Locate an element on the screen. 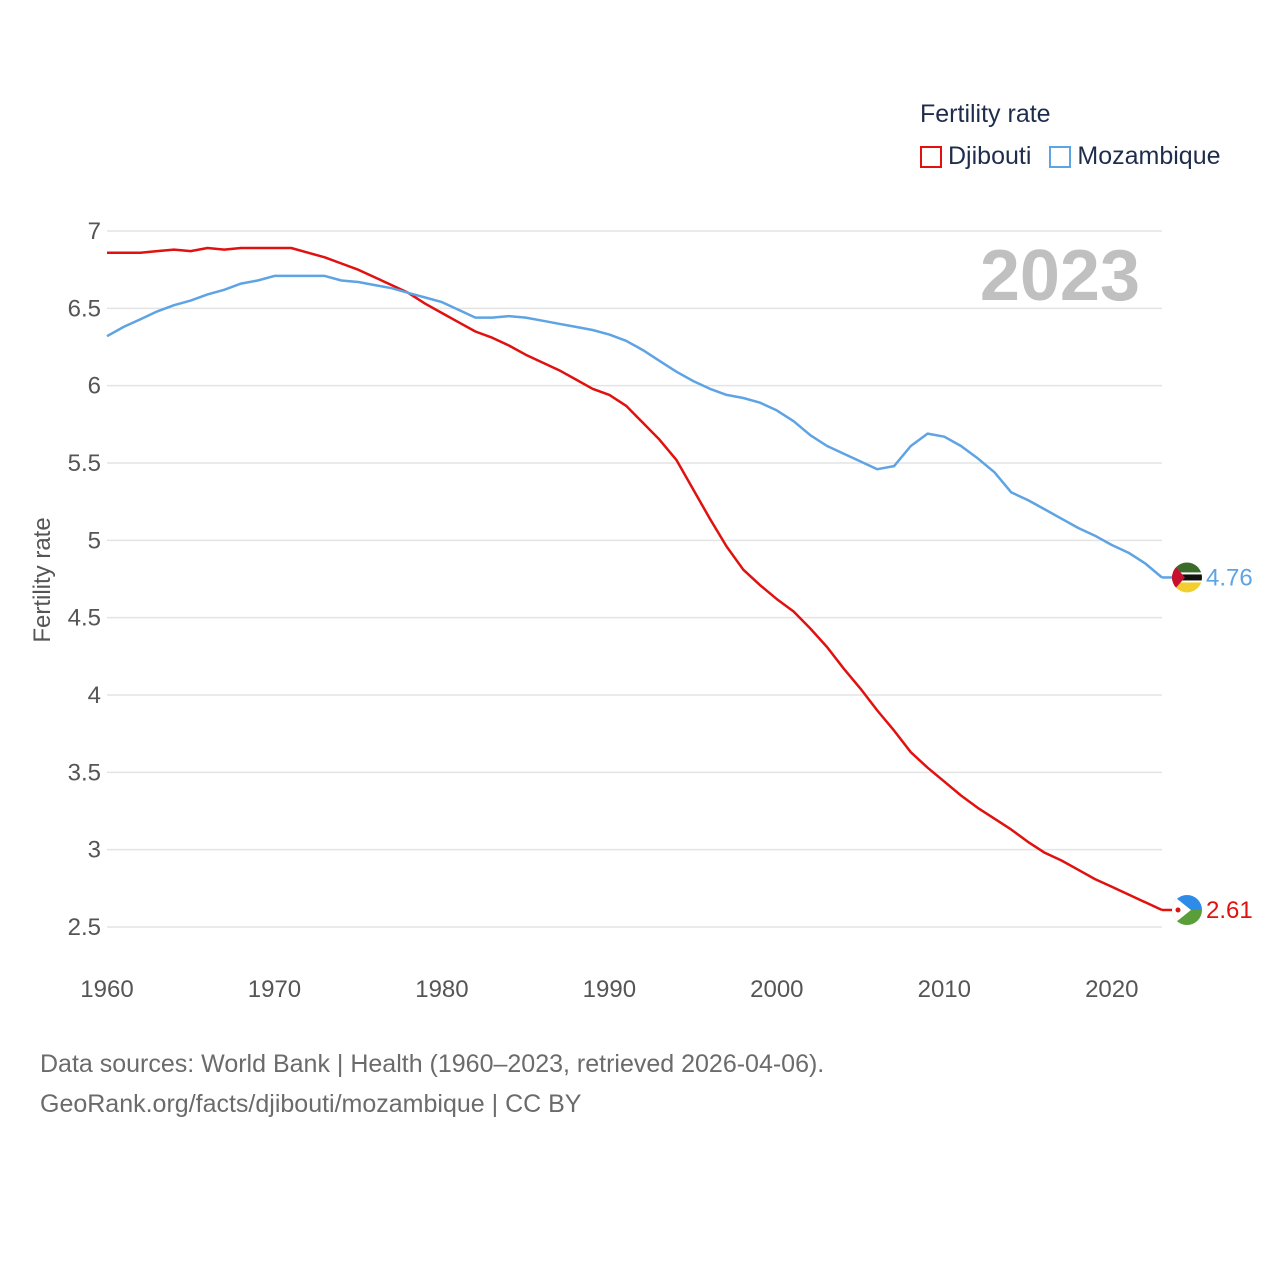 Image resolution: width=1280 pixels, height=1280 pixels. x-tick-label: 1980 is located at coordinates (441, 989).